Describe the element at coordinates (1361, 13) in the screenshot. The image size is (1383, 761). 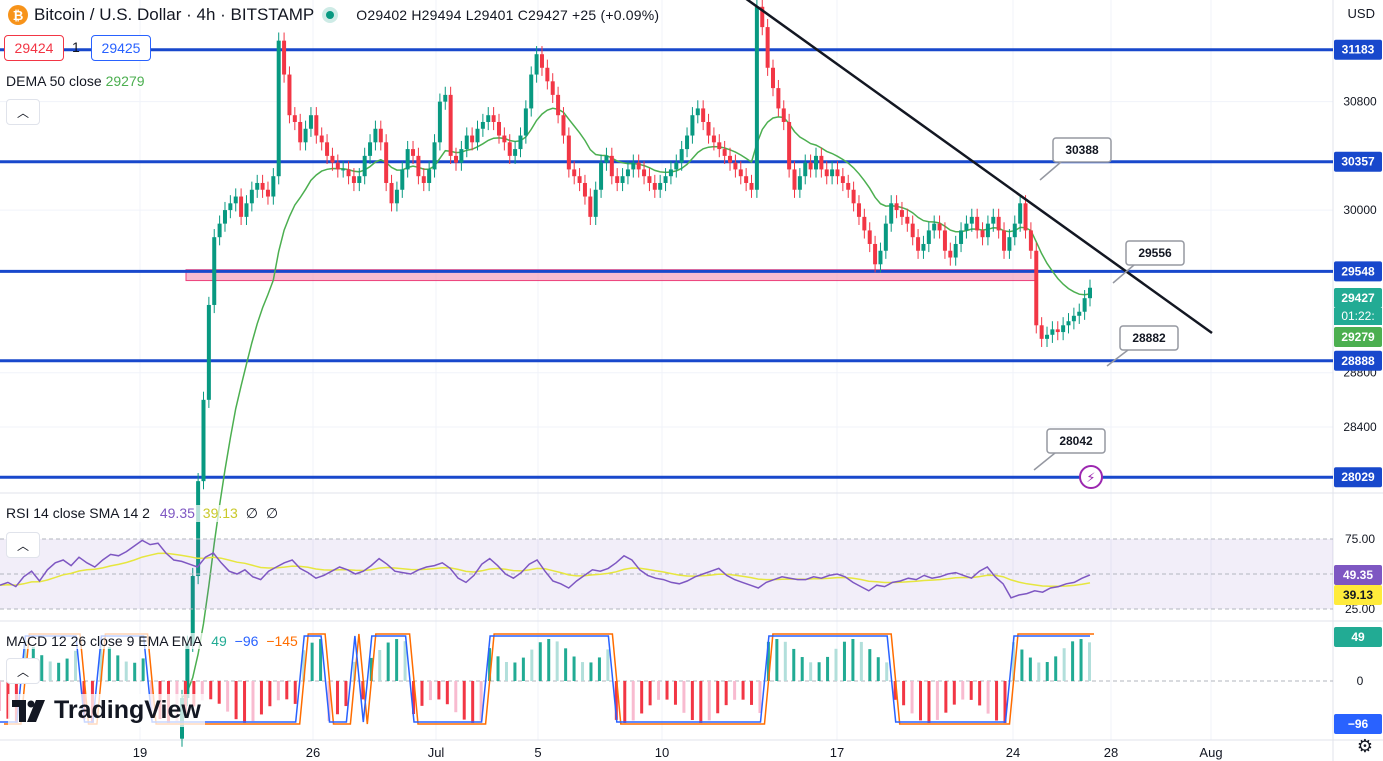
I see `currency-label: USD` at that location.